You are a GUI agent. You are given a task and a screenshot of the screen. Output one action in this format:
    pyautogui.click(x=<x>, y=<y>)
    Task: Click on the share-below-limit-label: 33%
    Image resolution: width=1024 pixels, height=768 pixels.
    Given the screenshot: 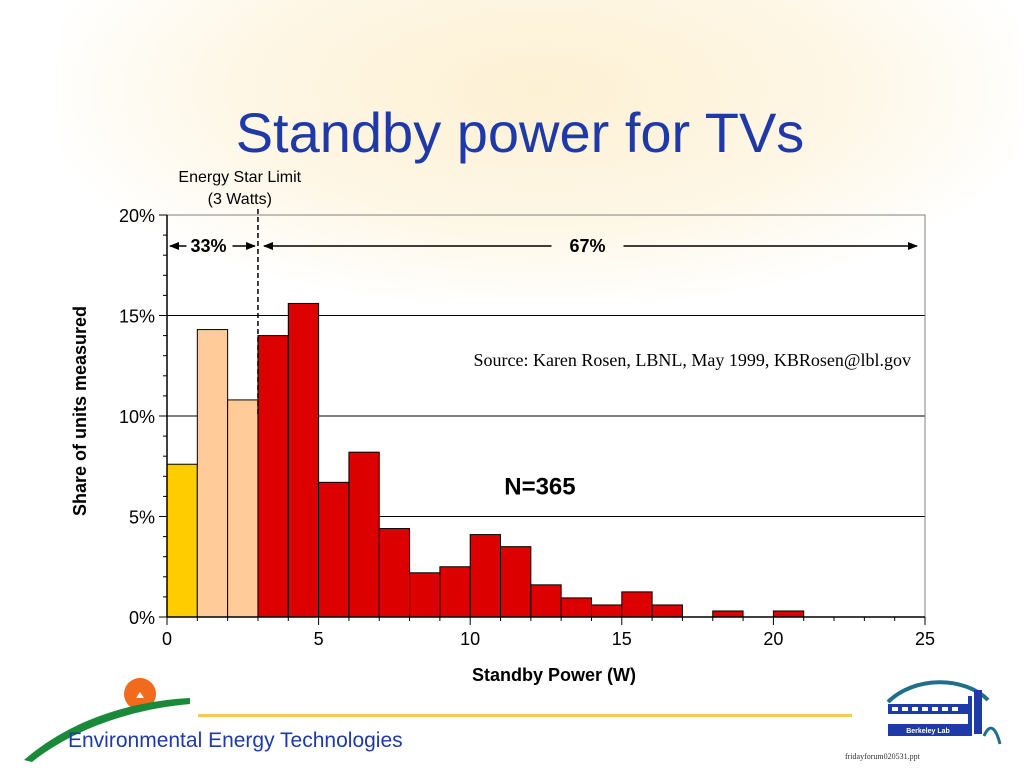 What is the action you would take?
    pyautogui.click(x=208, y=246)
    